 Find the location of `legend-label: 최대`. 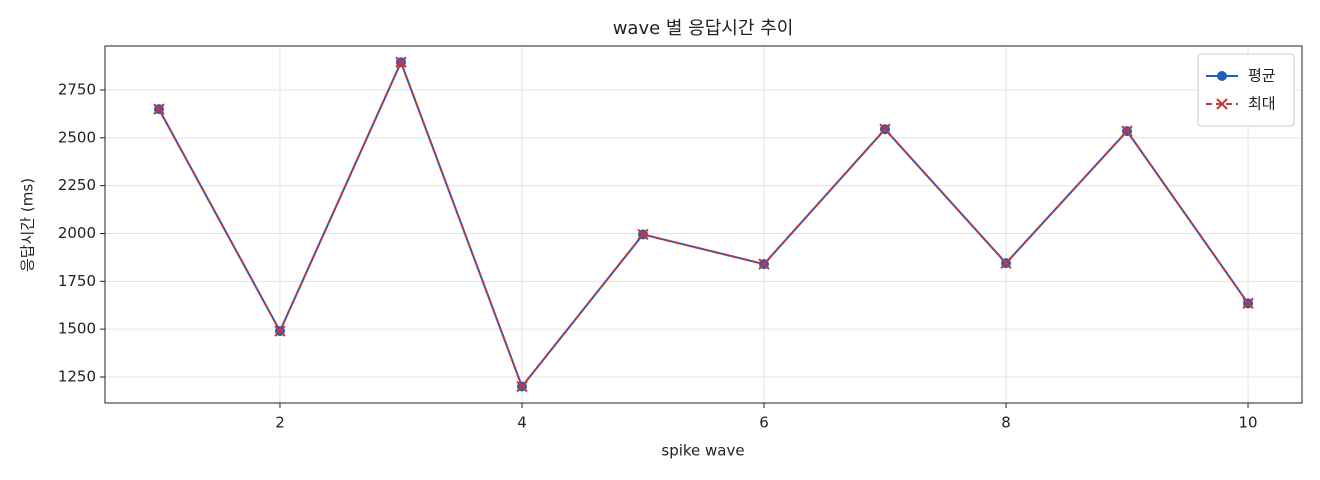

legend-label: 최대 is located at coordinates (1262, 104).